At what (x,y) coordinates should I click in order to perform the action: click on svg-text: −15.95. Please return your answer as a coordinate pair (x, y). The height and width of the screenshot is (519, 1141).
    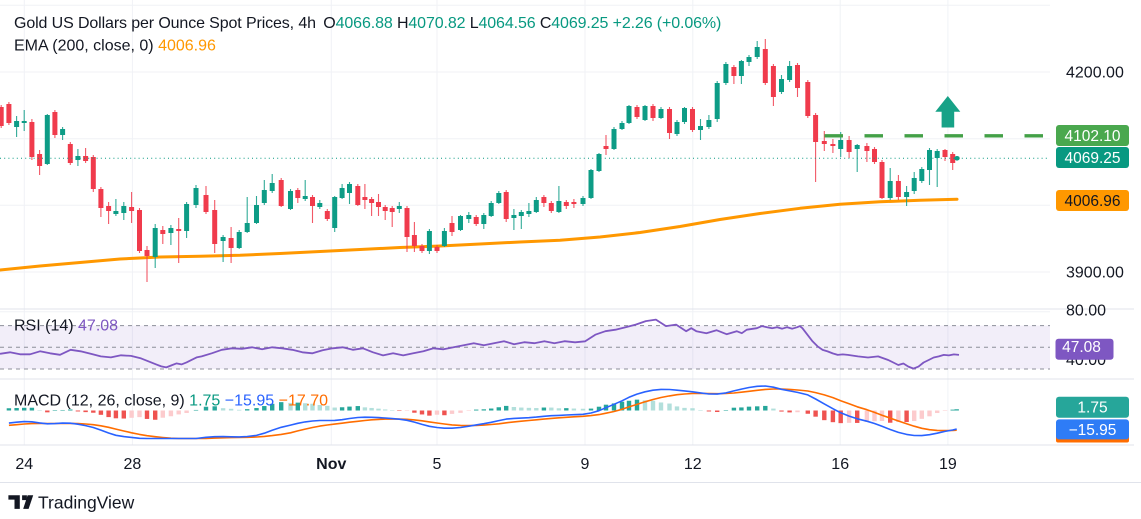
    Looking at the image, I should click on (1093, 430).